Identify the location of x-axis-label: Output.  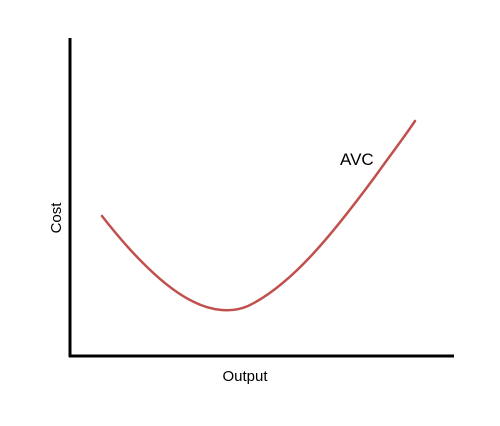
(245, 376).